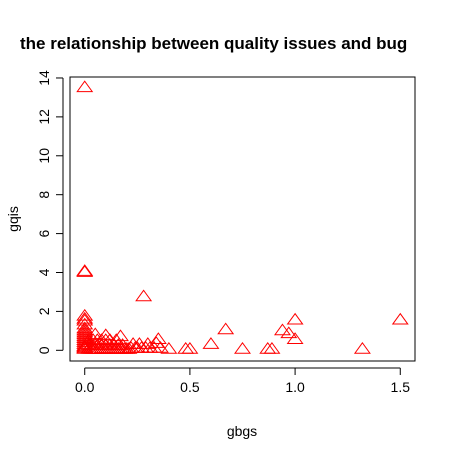 This screenshot has height=457, width=455. Describe the element at coordinates (85, 387) in the screenshot. I see `x-tick-label: 0.0` at that location.